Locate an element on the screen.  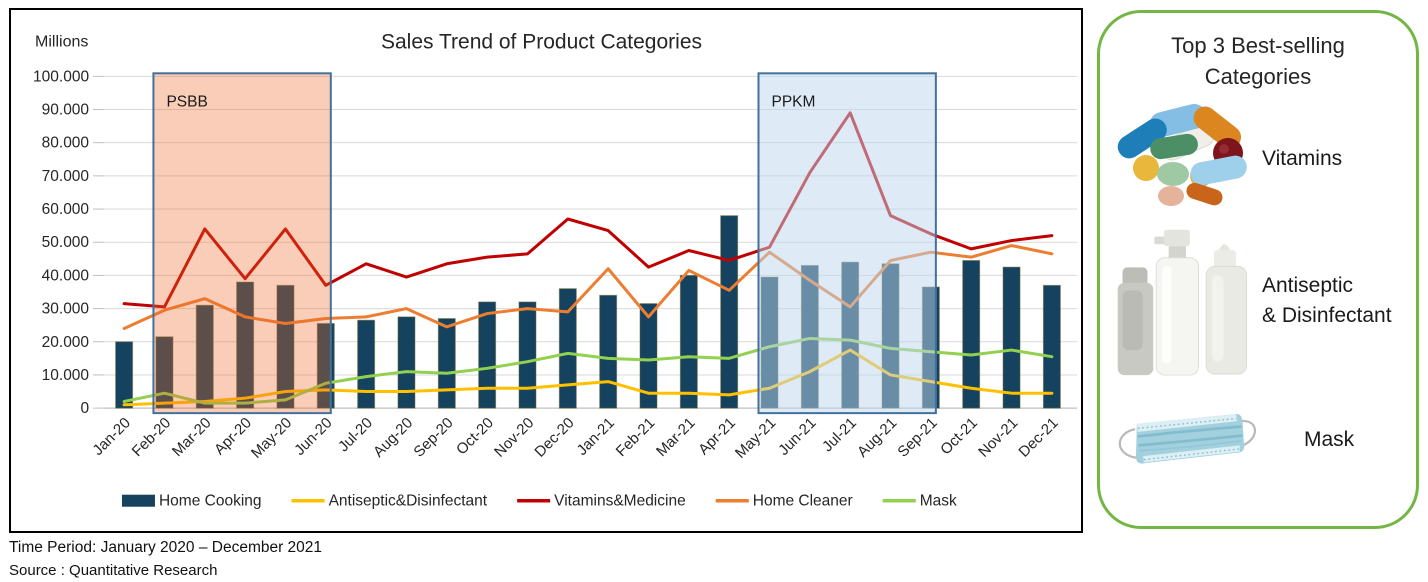
spray-bottles-illustration is located at coordinates (1182, 302).